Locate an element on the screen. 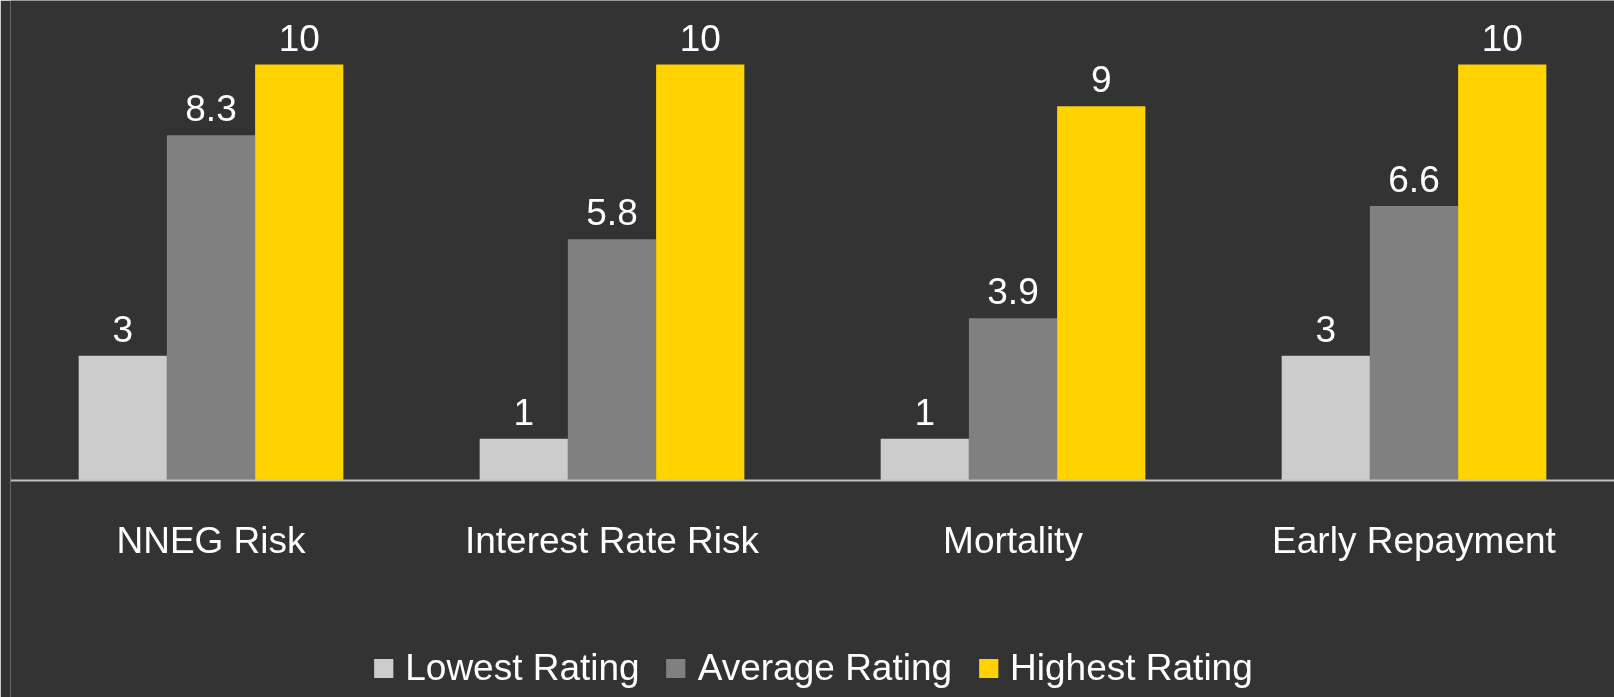  data-label: 5.8 is located at coordinates (612, 213).